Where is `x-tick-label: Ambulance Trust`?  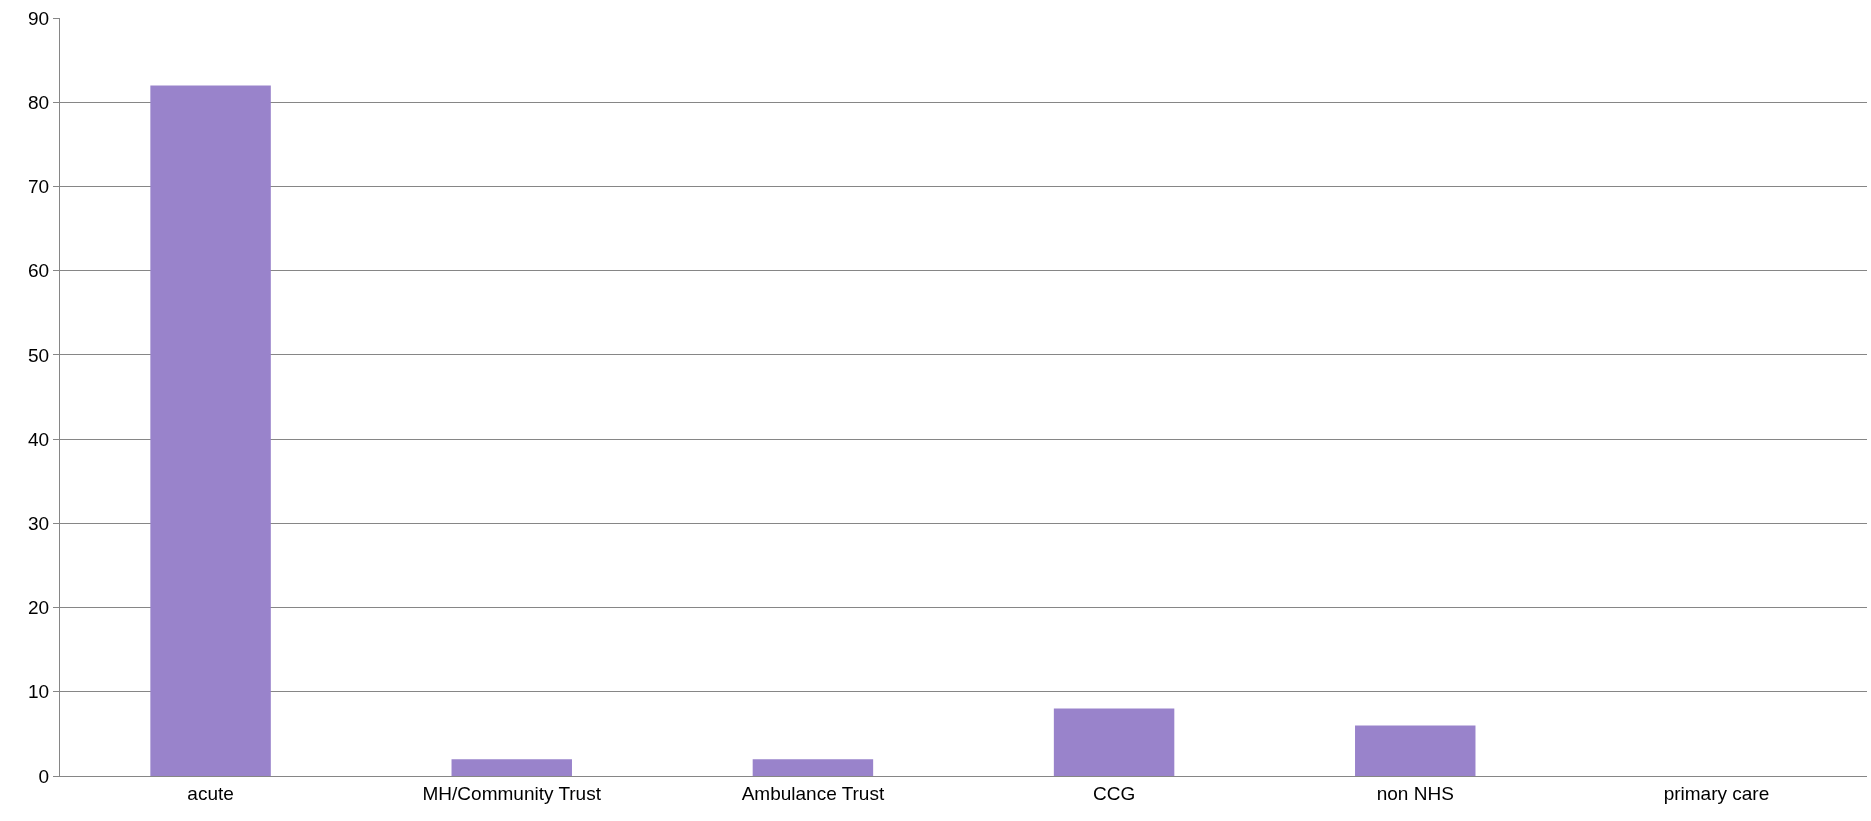 x-tick-label: Ambulance Trust is located at coordinates (813, 793).